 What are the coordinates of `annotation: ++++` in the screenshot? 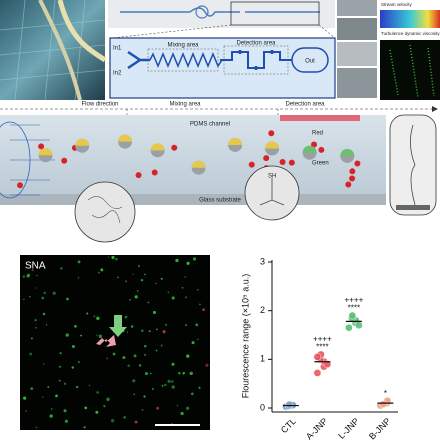 It's located at (322, 339).